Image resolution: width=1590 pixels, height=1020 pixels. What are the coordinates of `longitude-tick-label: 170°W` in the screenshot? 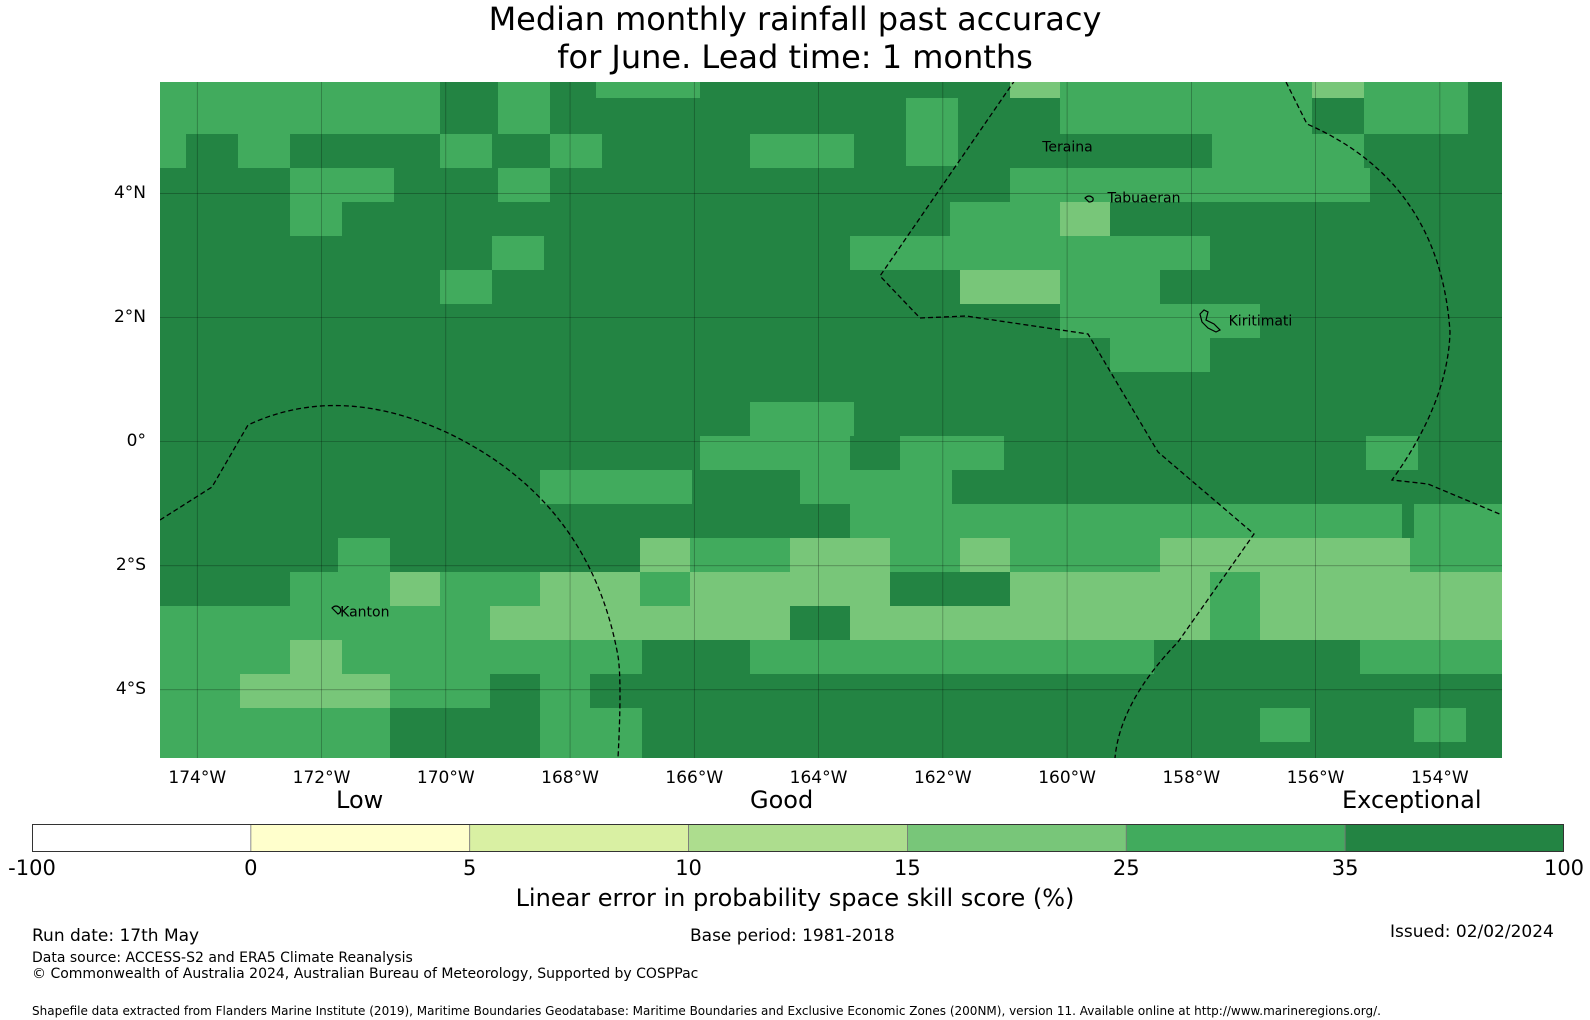 It's located at (445, 778).